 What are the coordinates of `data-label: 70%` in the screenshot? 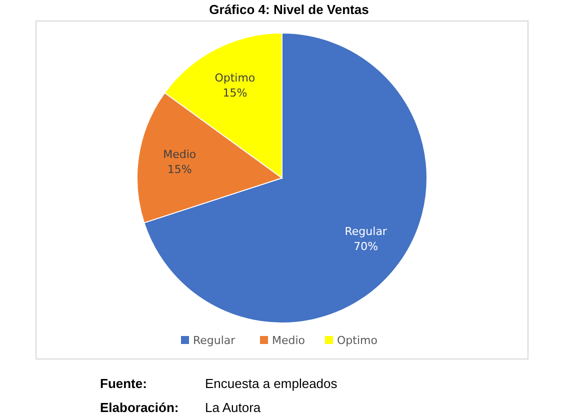 It's located at (366, 246).